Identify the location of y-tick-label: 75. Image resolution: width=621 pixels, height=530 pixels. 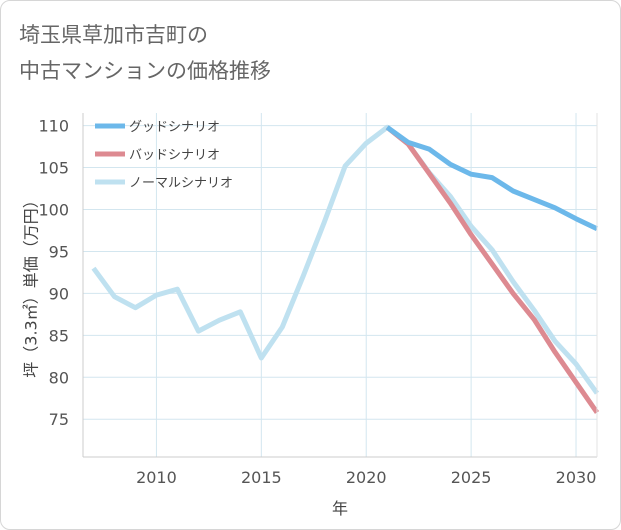
(59, 419).